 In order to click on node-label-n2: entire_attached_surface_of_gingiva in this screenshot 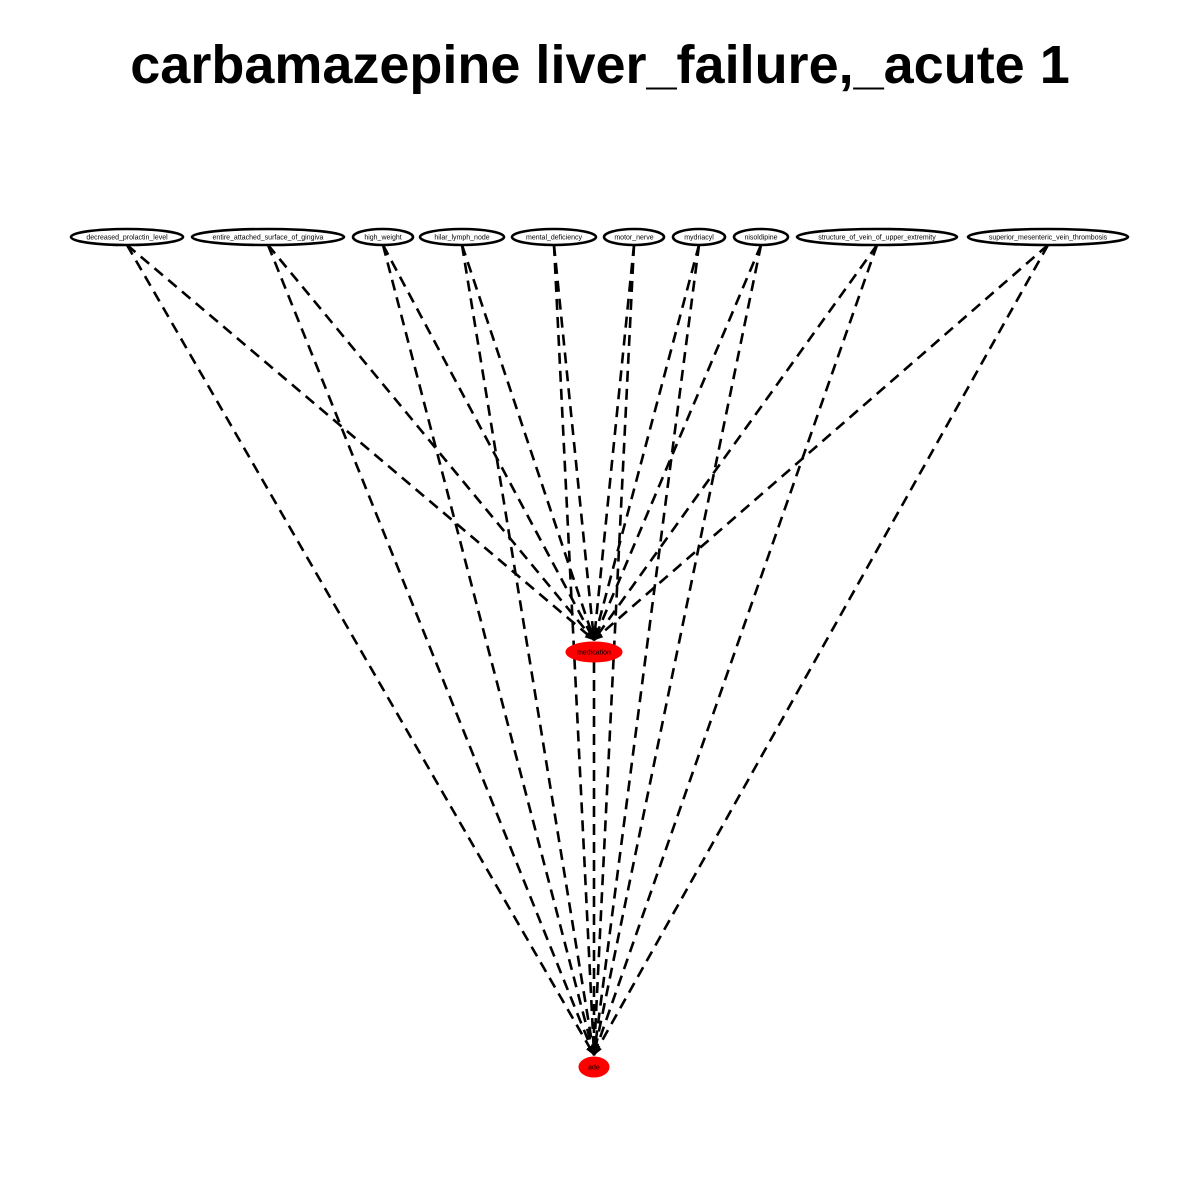, I will do `click(268, 238)`.